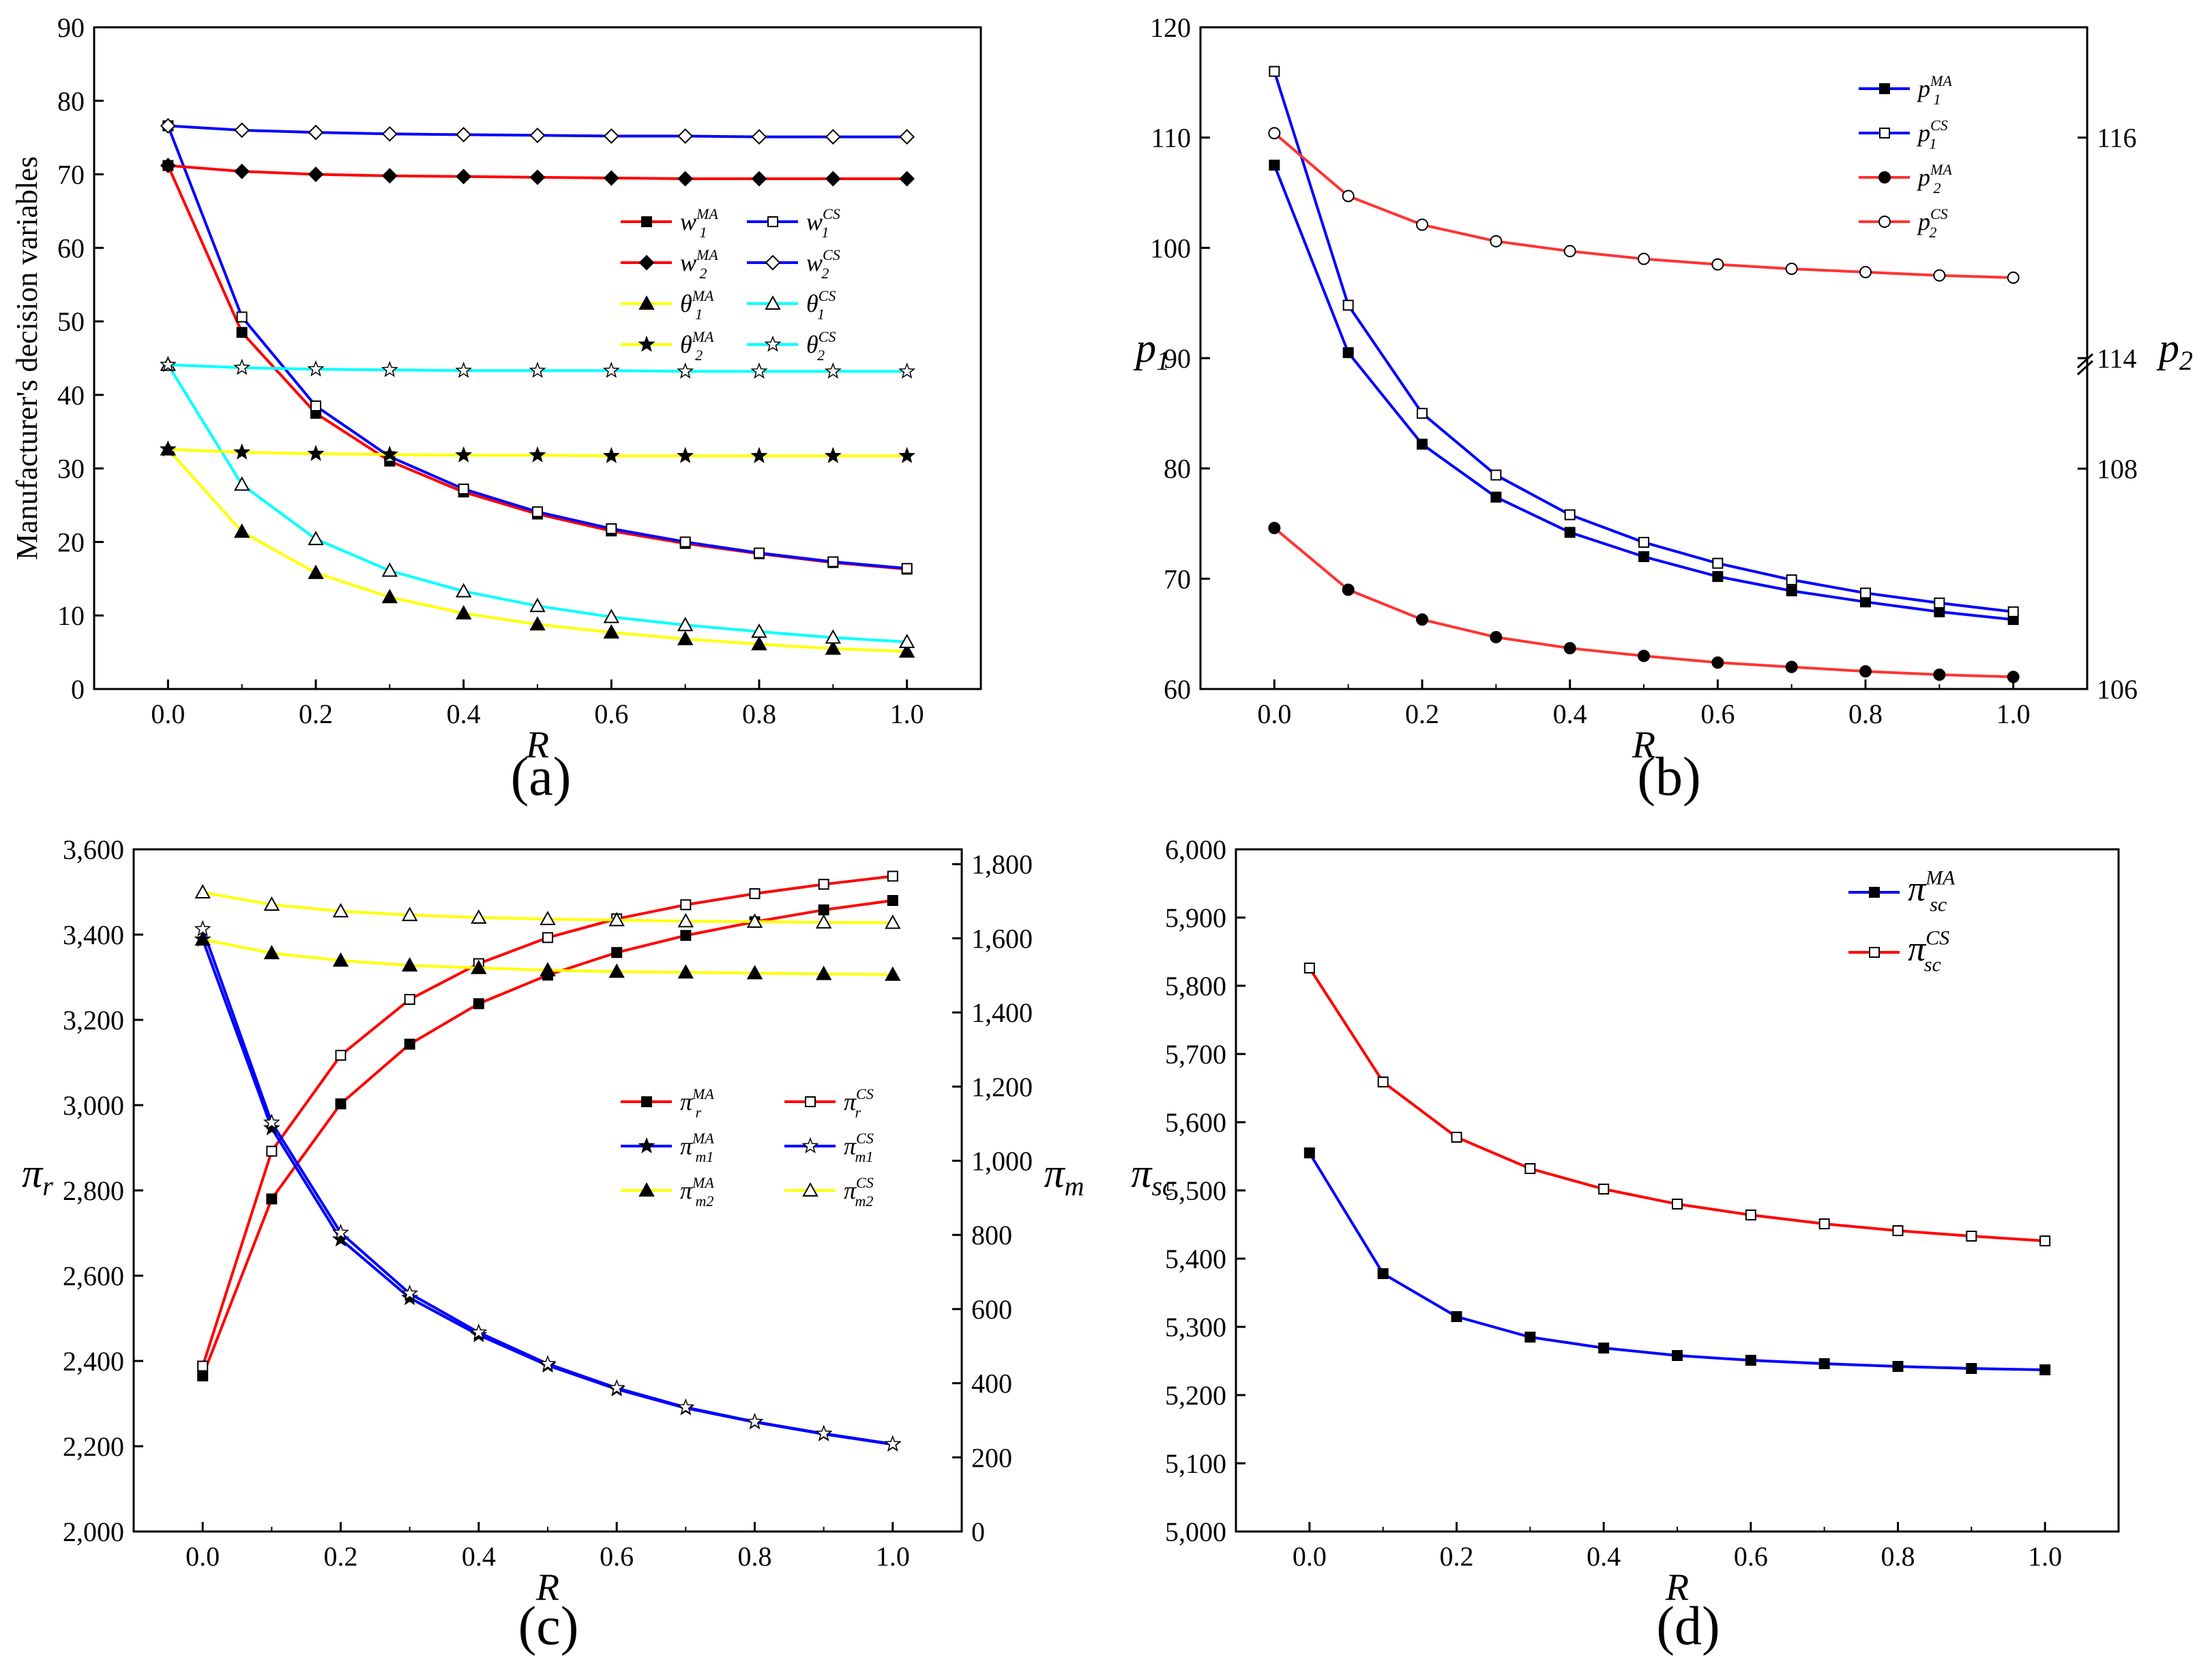 This screenshot has width=2212, height=1670. Describe the element at coordinates (93, 935) in the screenshot. I see `y-tick-label: 3,400` at that location.